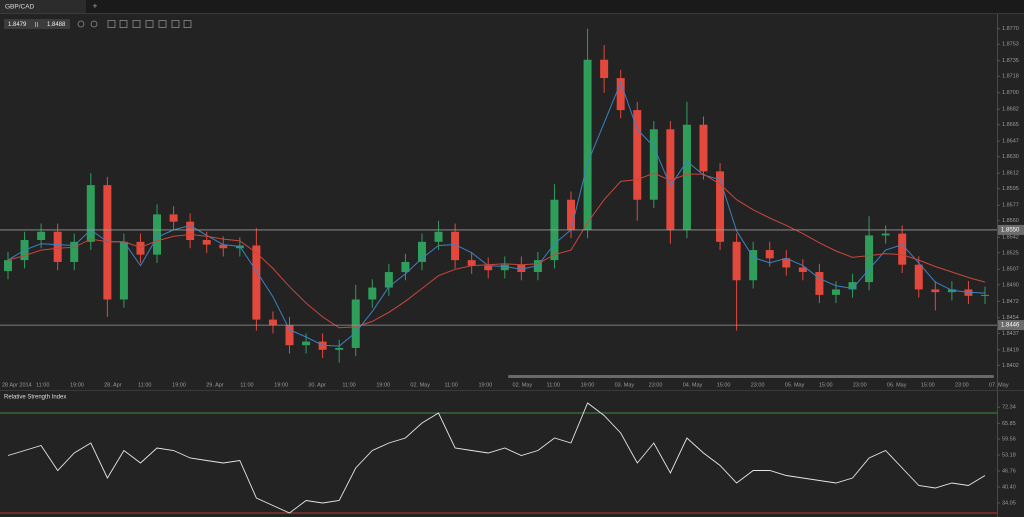  Describe the element at coordinates (1010, 302) in the screenshot. I see `y-tick-label: 1.8472` at that location.